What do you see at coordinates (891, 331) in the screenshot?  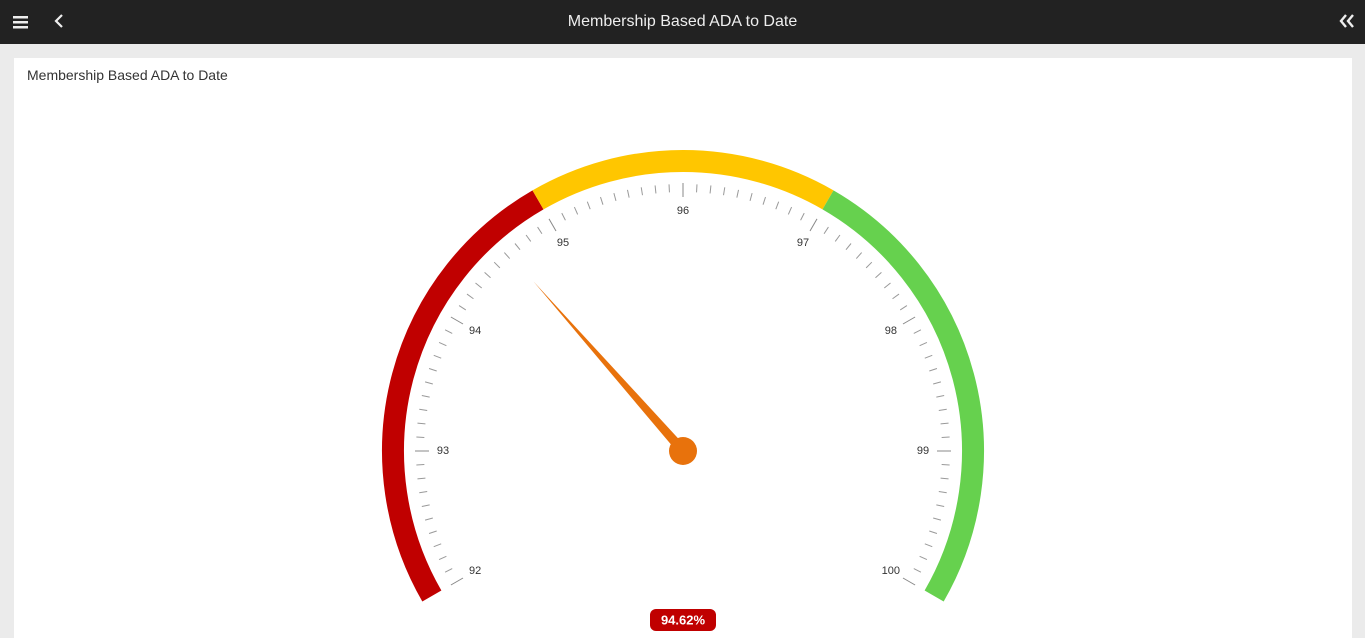 I see `tick-label: 98` at bounding box center [891, 331].